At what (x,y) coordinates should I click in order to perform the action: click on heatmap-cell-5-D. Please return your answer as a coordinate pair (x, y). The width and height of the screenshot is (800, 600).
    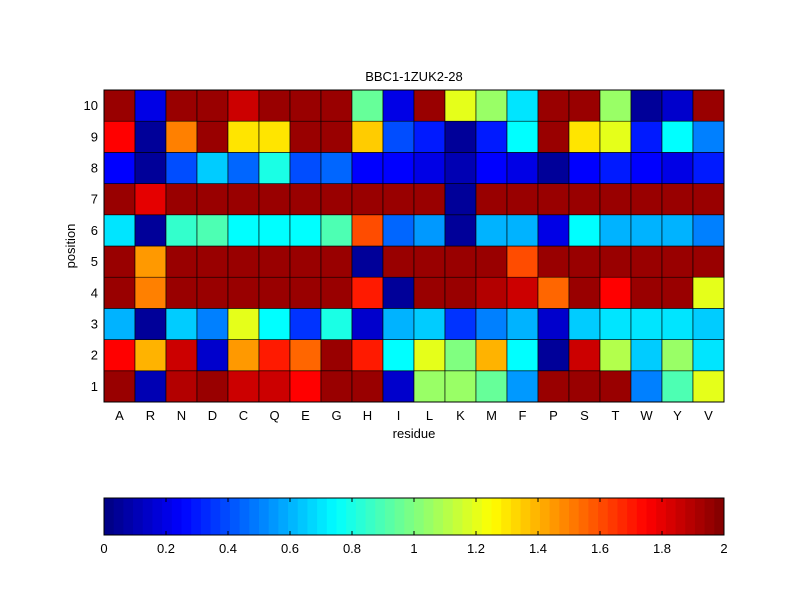
    Looking at the image, I should click on (212, 261).